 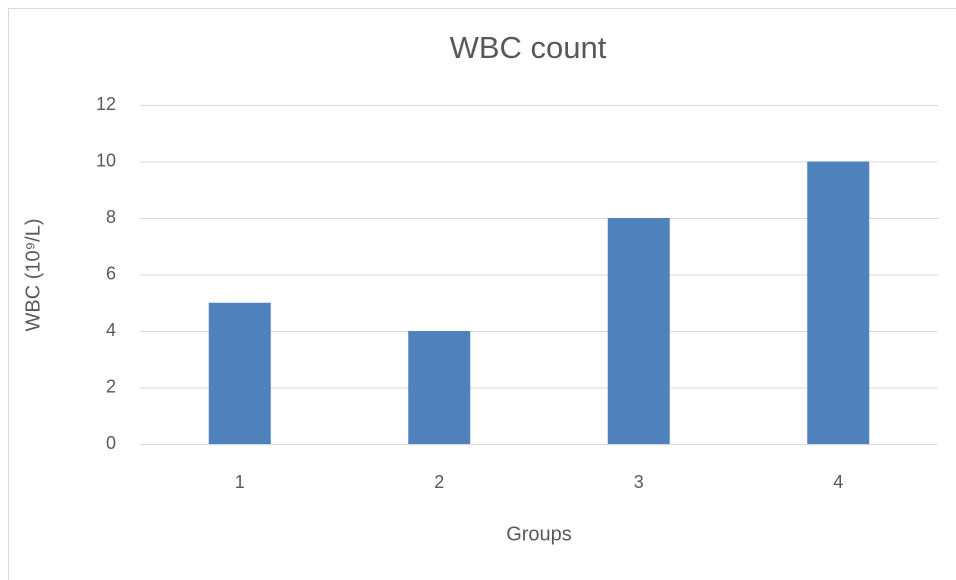 I want to click on x-tick-label: 3, so click(x=639, y=482).